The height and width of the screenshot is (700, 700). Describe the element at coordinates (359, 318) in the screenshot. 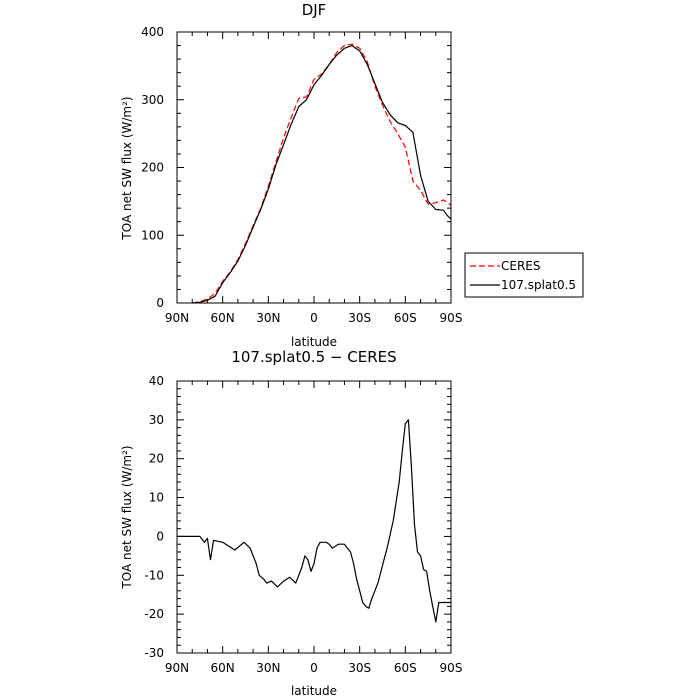

I see `top-x-tick-label: 30S` at that location.